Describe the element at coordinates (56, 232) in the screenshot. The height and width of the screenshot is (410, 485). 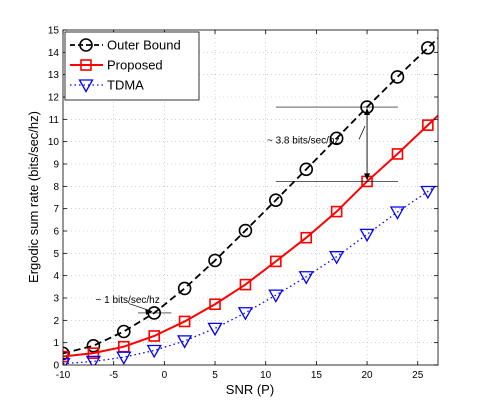
I see `y-tick-label: 6` at that location.